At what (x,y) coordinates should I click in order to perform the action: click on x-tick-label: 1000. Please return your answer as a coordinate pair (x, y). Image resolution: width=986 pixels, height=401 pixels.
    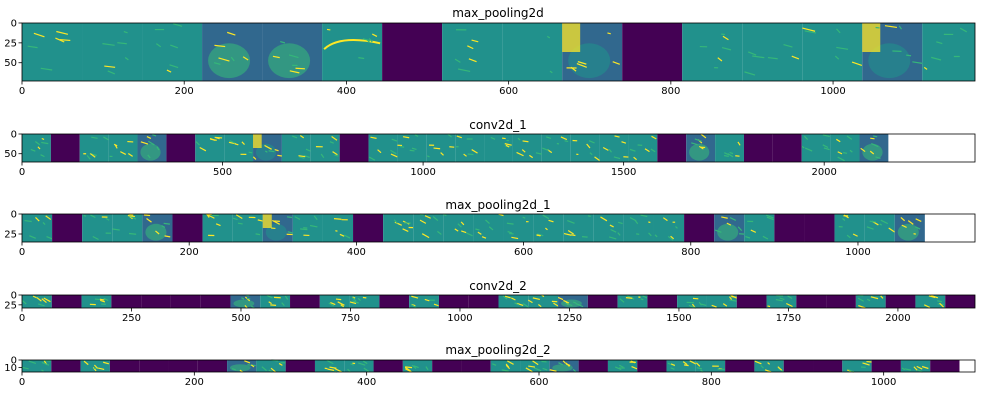
    Looking at the image, I should click on (422, 172).